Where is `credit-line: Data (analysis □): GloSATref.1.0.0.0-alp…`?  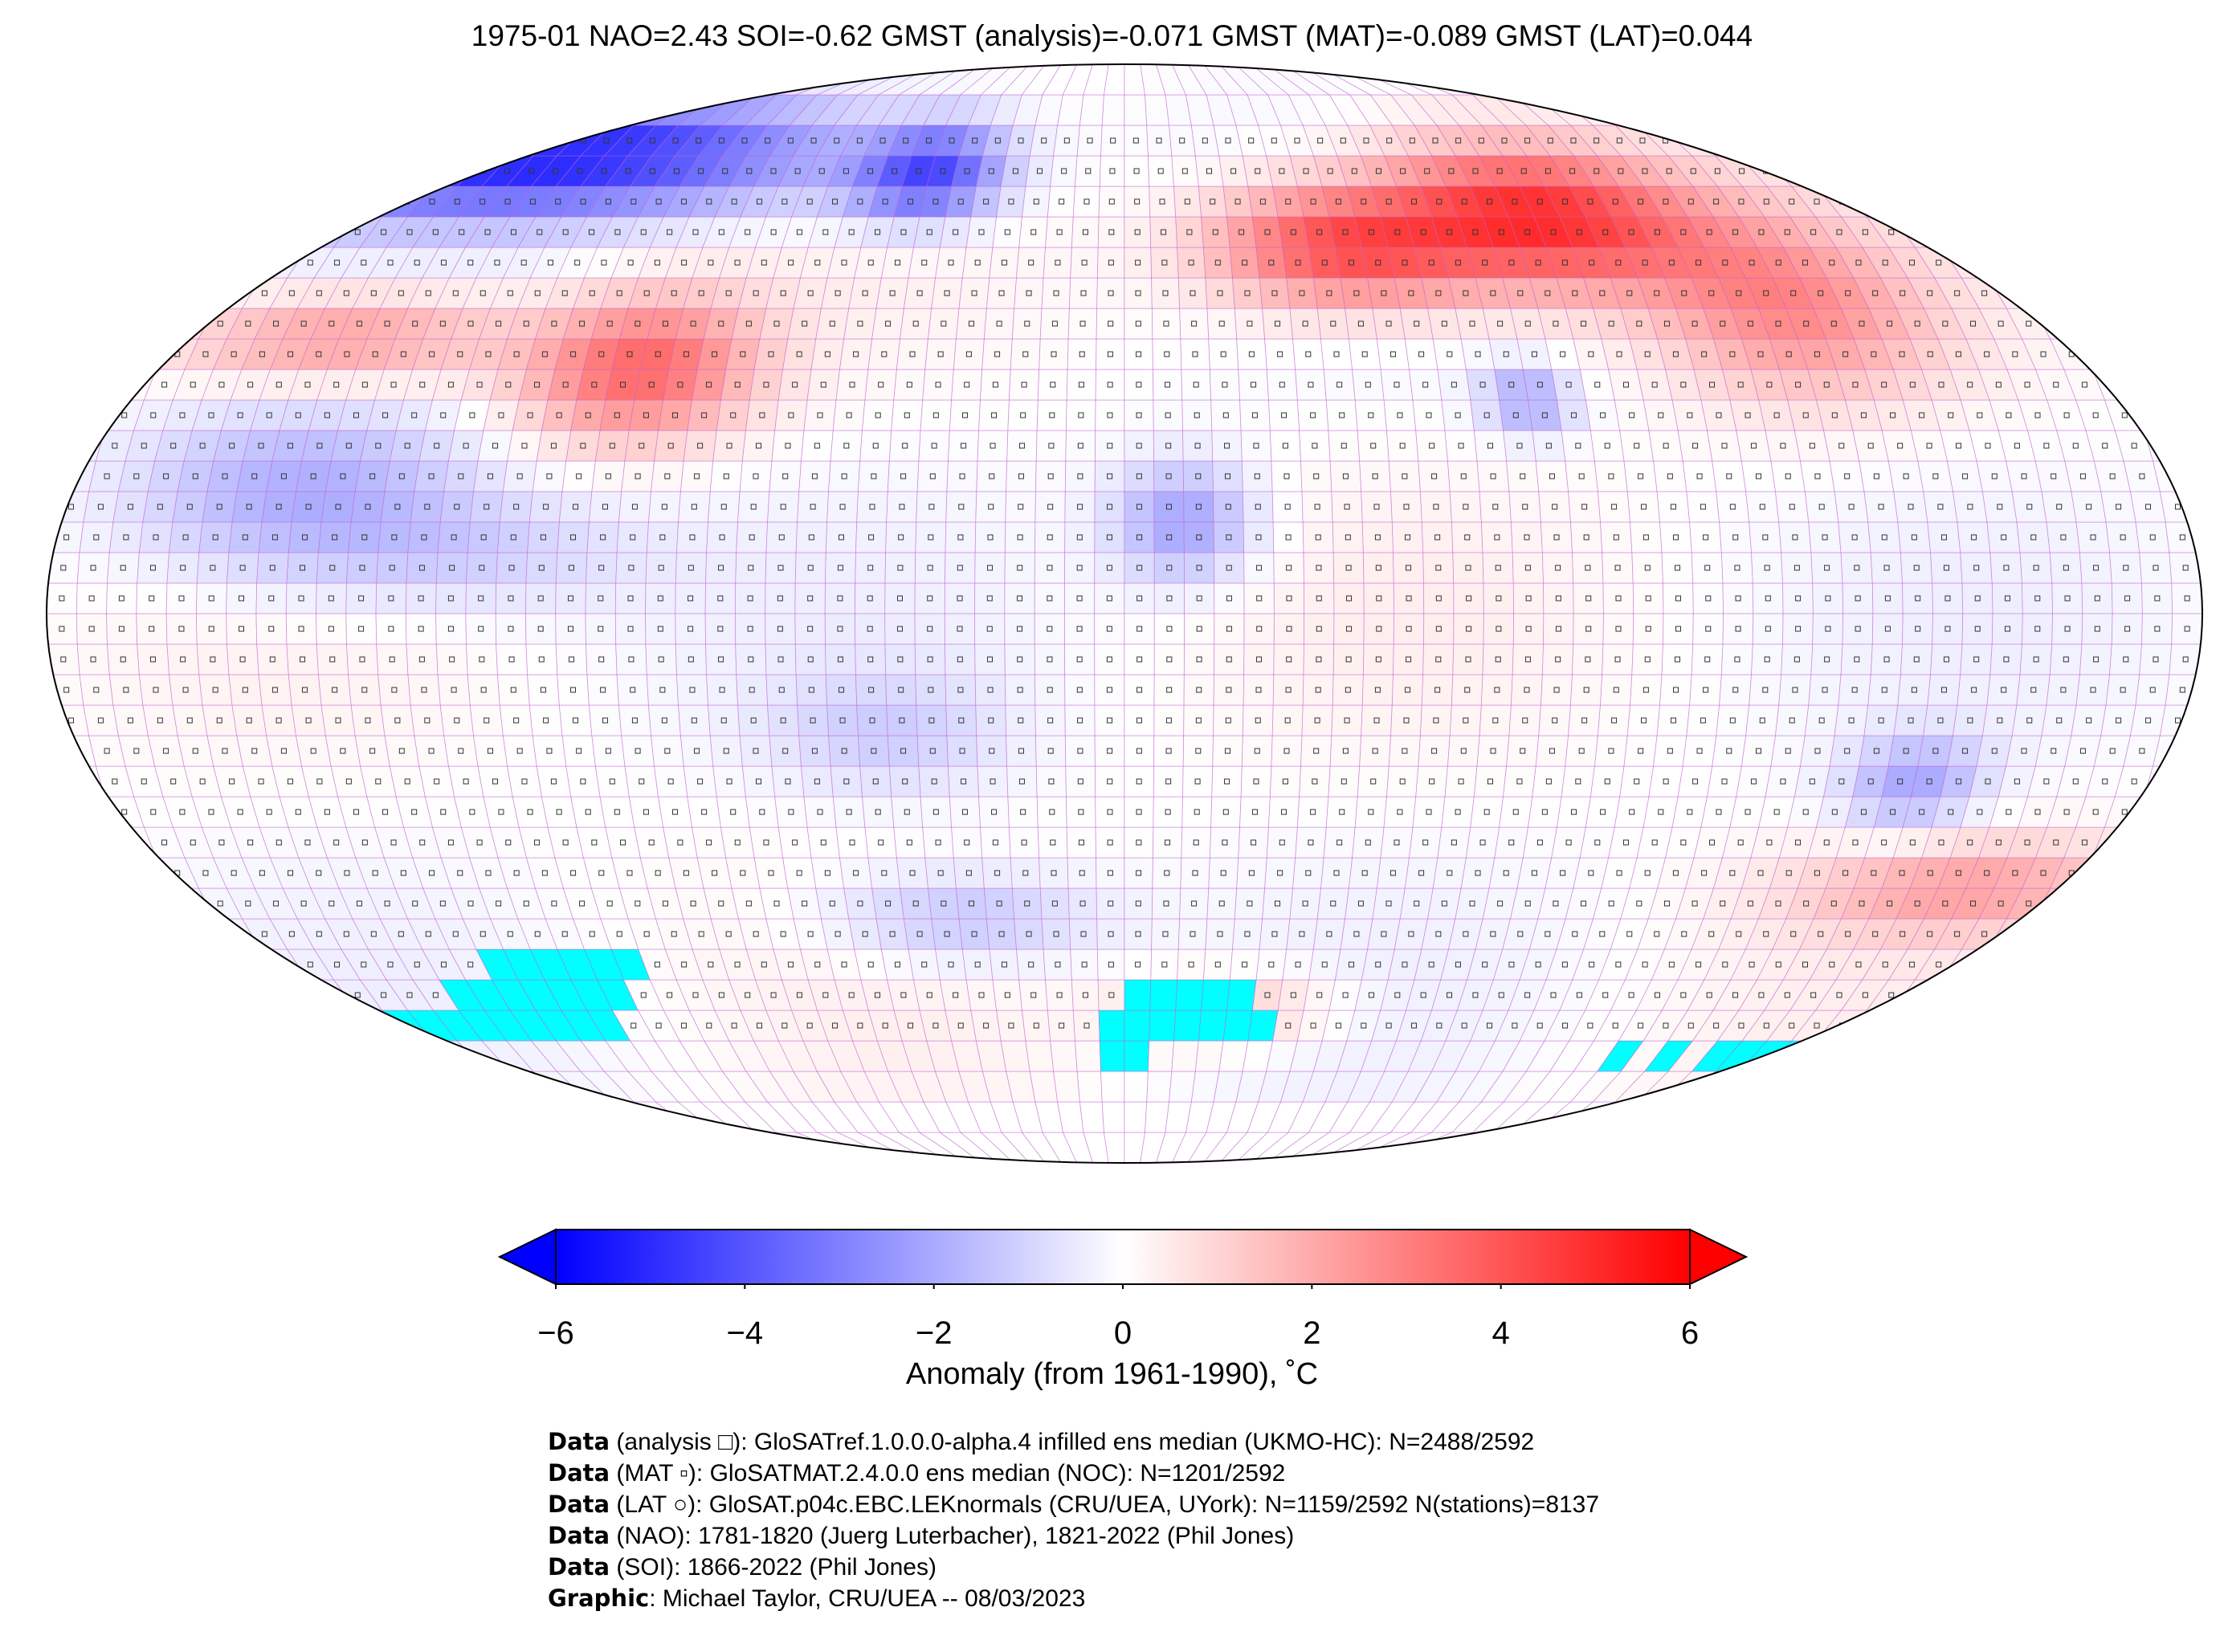 credit-line: Data (analysis □): GloSATref.1.0.0.0-alp… is located at coordinates (1073, 1442).